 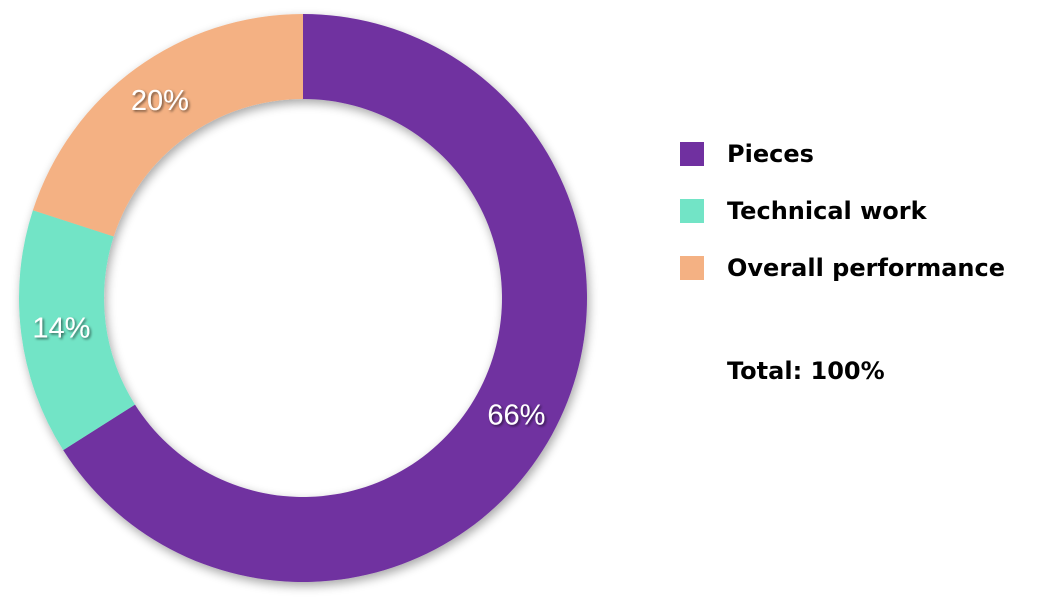 What do you see at coordinates (770, 154) in the screenshot?
I see `legend-label-pieces: Pieces` at bounding box center [770, 154].